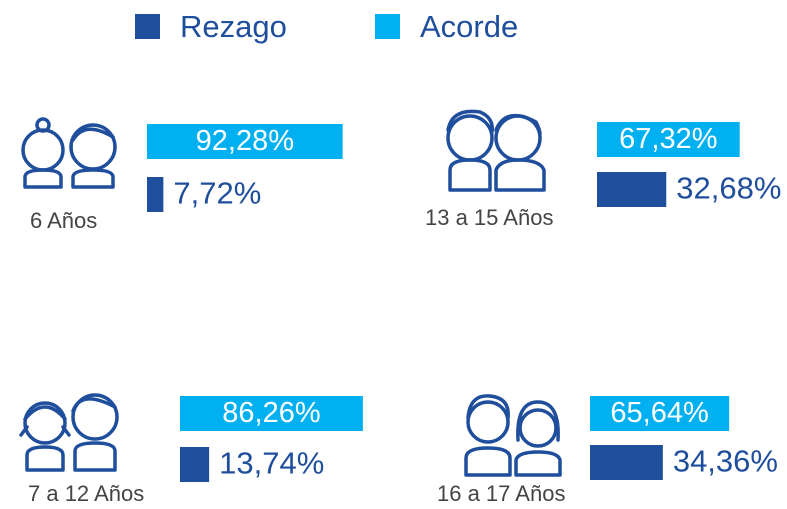 The image size is (787, 509). Describe the element at coordinates (728, 188) in the screenshot. I see `value-label: 32,68%` at that location.